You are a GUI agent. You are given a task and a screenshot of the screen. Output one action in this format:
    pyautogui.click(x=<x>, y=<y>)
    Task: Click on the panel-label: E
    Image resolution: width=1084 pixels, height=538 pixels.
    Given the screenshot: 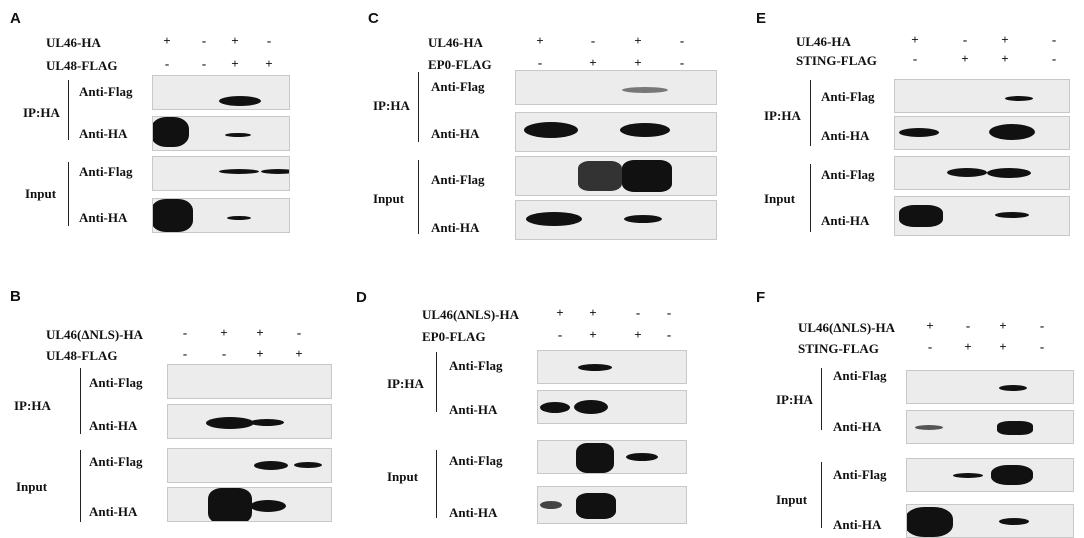 What is the action you would take?
    pyautogui.click(x=761, y=18)
    